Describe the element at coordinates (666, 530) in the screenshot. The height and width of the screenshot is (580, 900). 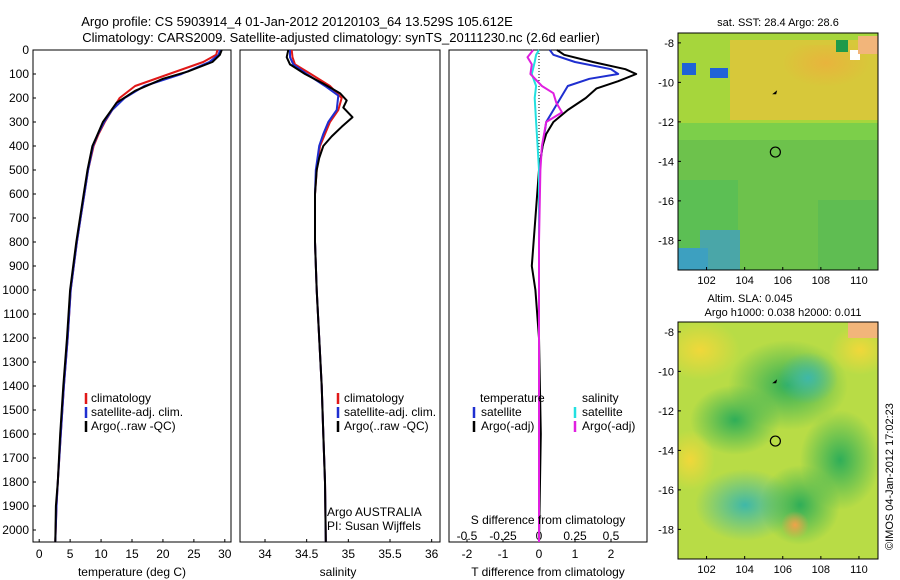
I see `map-y-tick-label: -18` at that location.